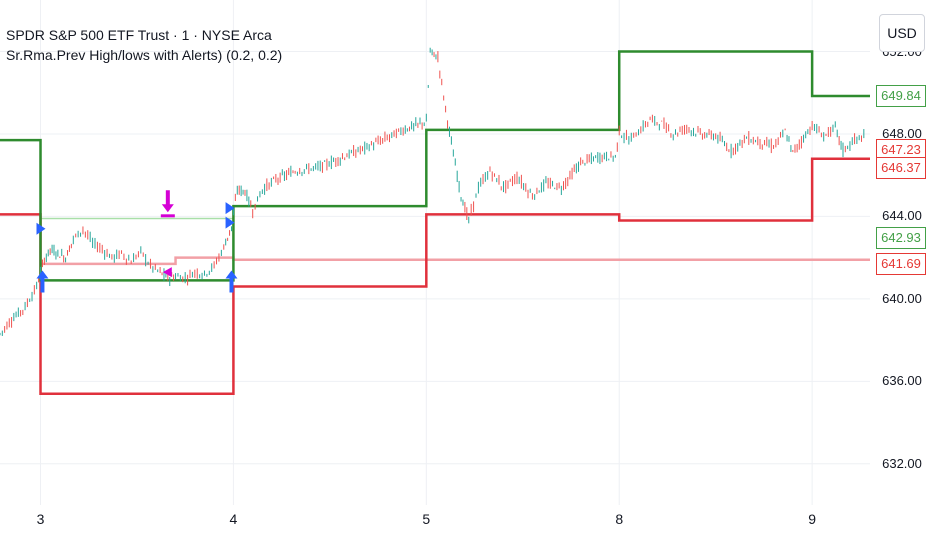  Describe the element at coordinates (902, 298) in the screenshot. I see `price-tick-label: 640.00` at that location.